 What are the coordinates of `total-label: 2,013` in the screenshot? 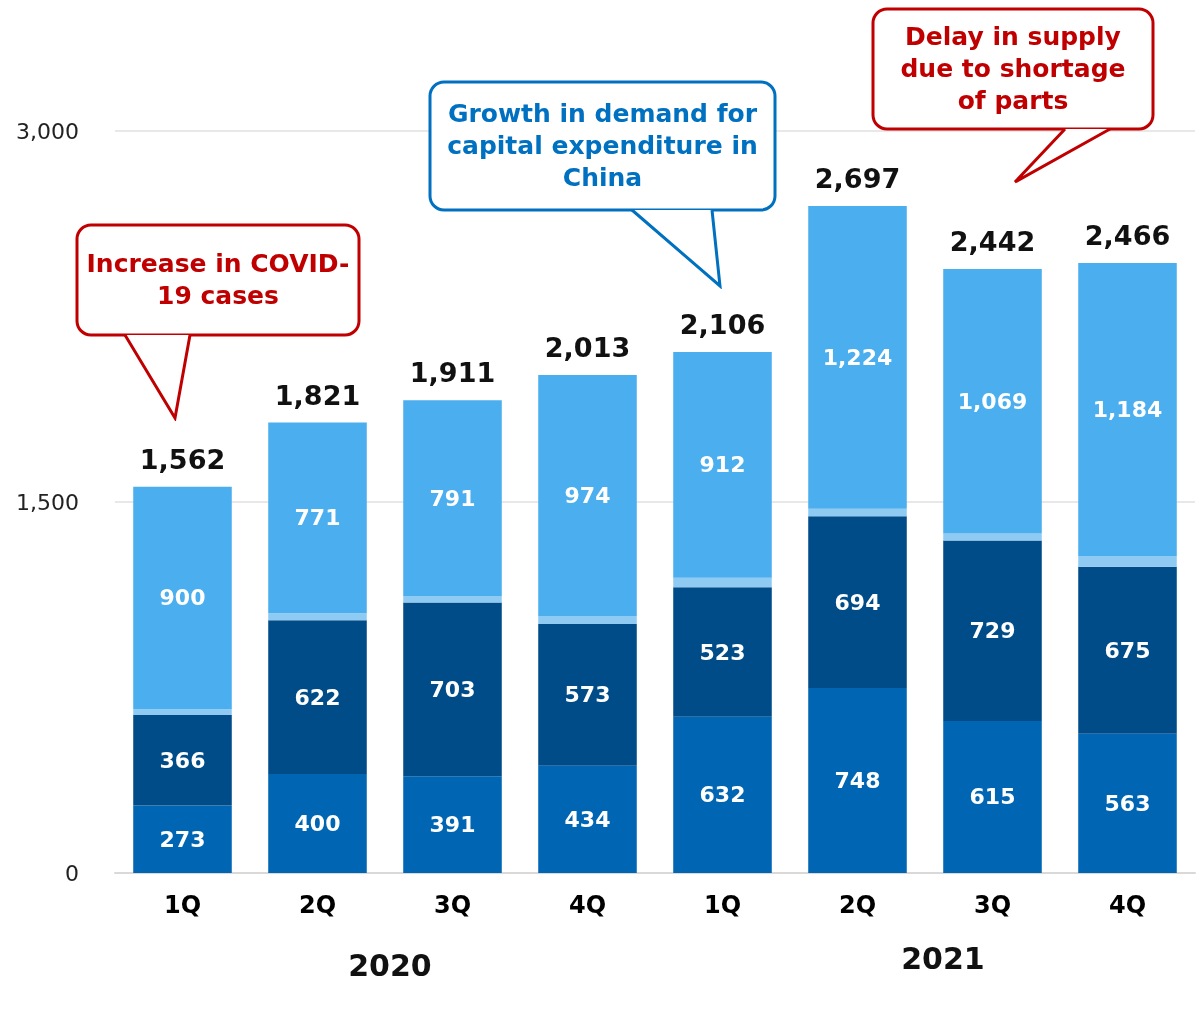 It's located at (587, 348).